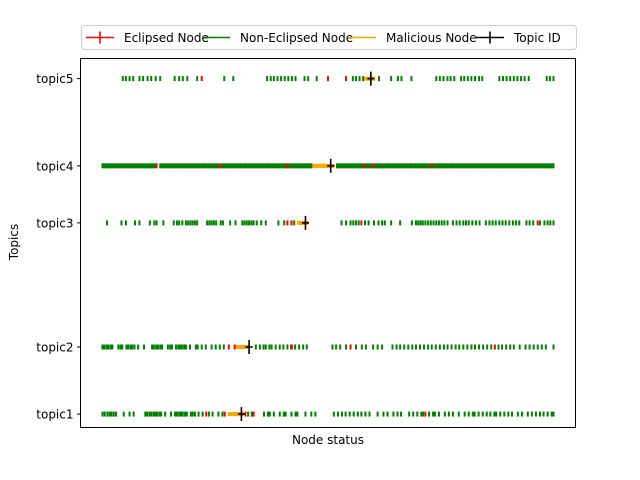 The image size is (640, 480). I want to click on y-tick-label: topic5, so click(54, 79).